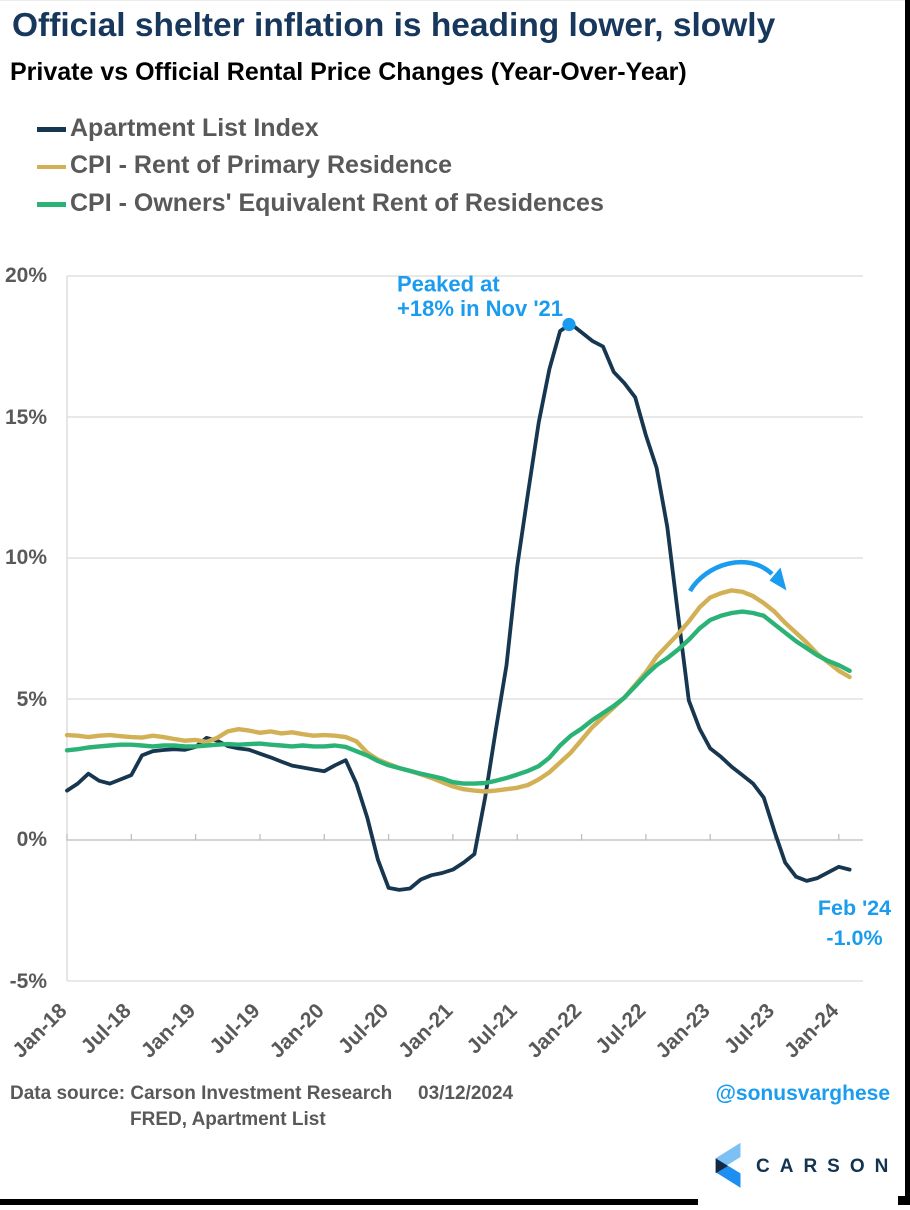 The height and width of the screenshot is (1210, 910). Describe the element at coordinates (29, 981) in the screenshot. I see `svg-text: -5%` at that location.